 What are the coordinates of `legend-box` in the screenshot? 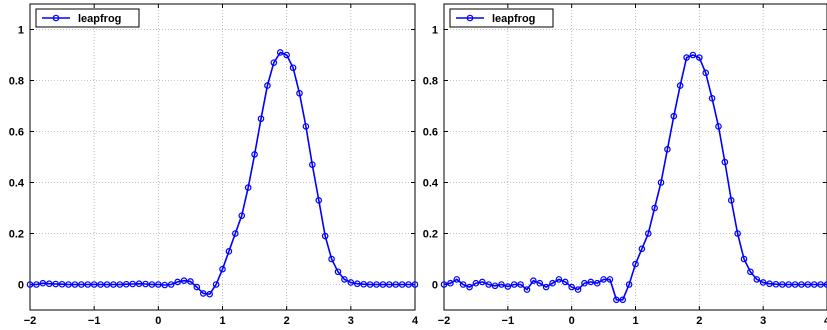 It's located at (501, 18).